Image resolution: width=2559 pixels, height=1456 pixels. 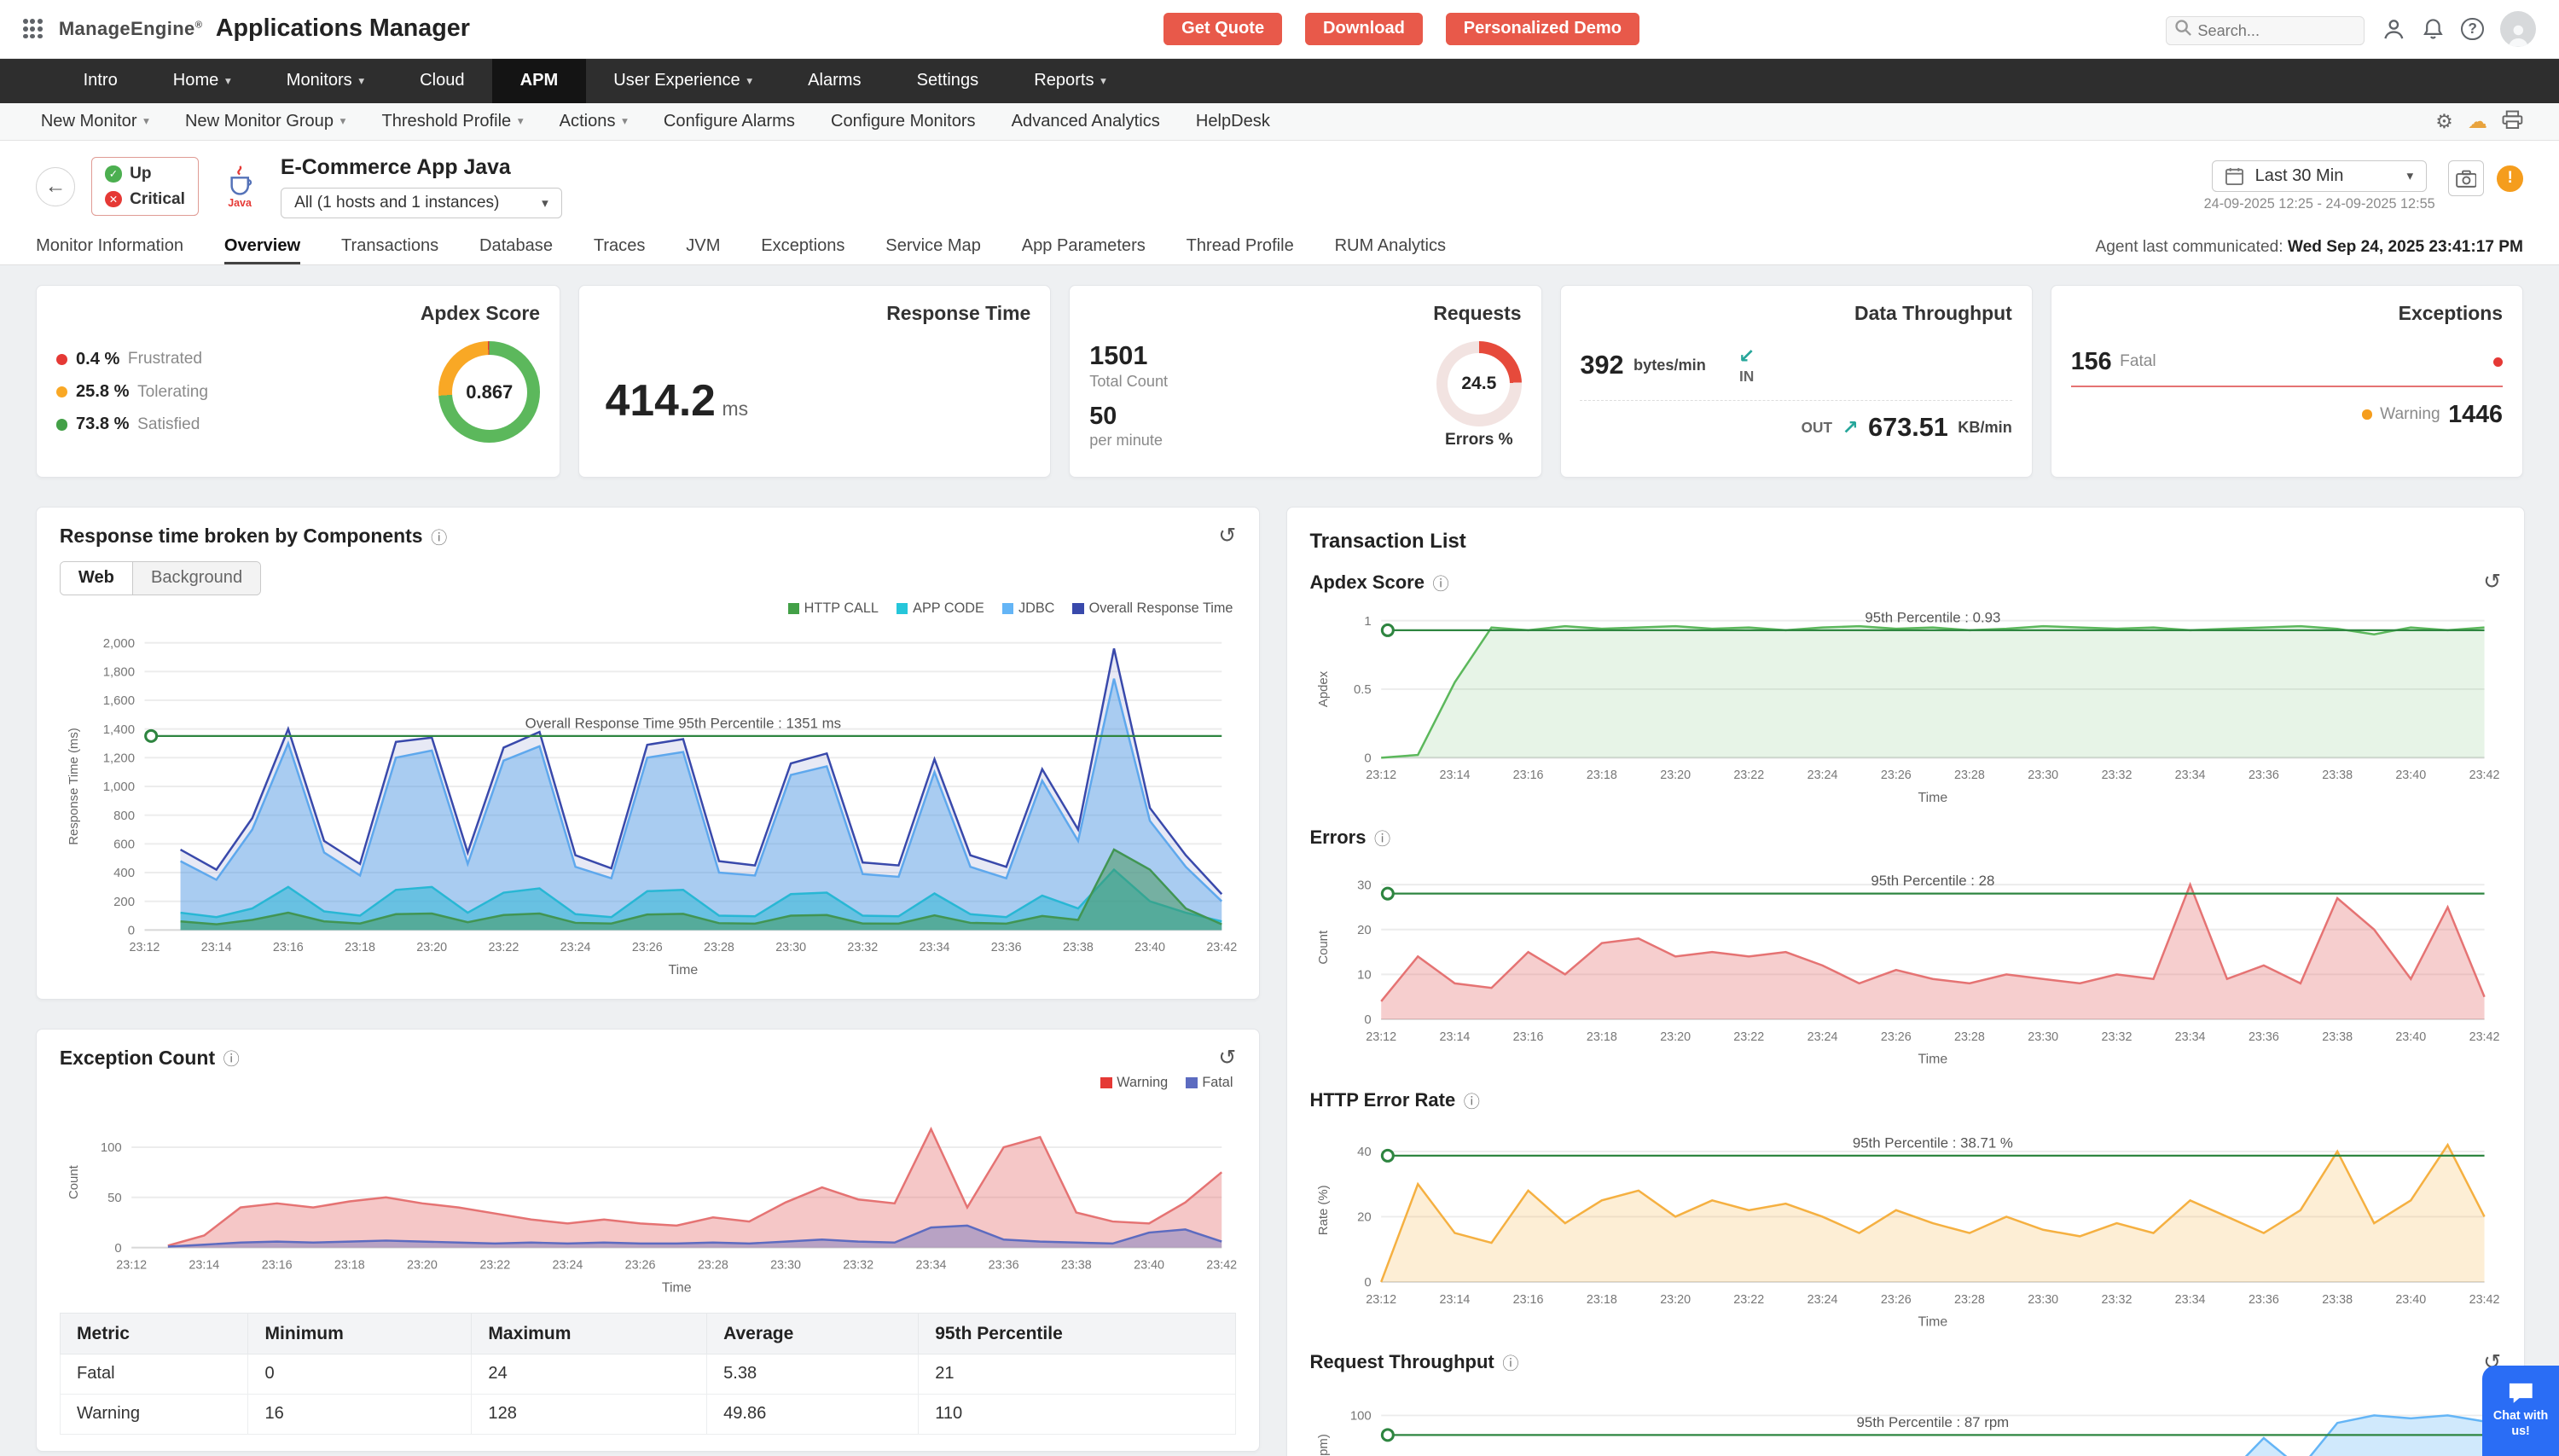 I want to click on avatar, so click(x=2518, y=28).